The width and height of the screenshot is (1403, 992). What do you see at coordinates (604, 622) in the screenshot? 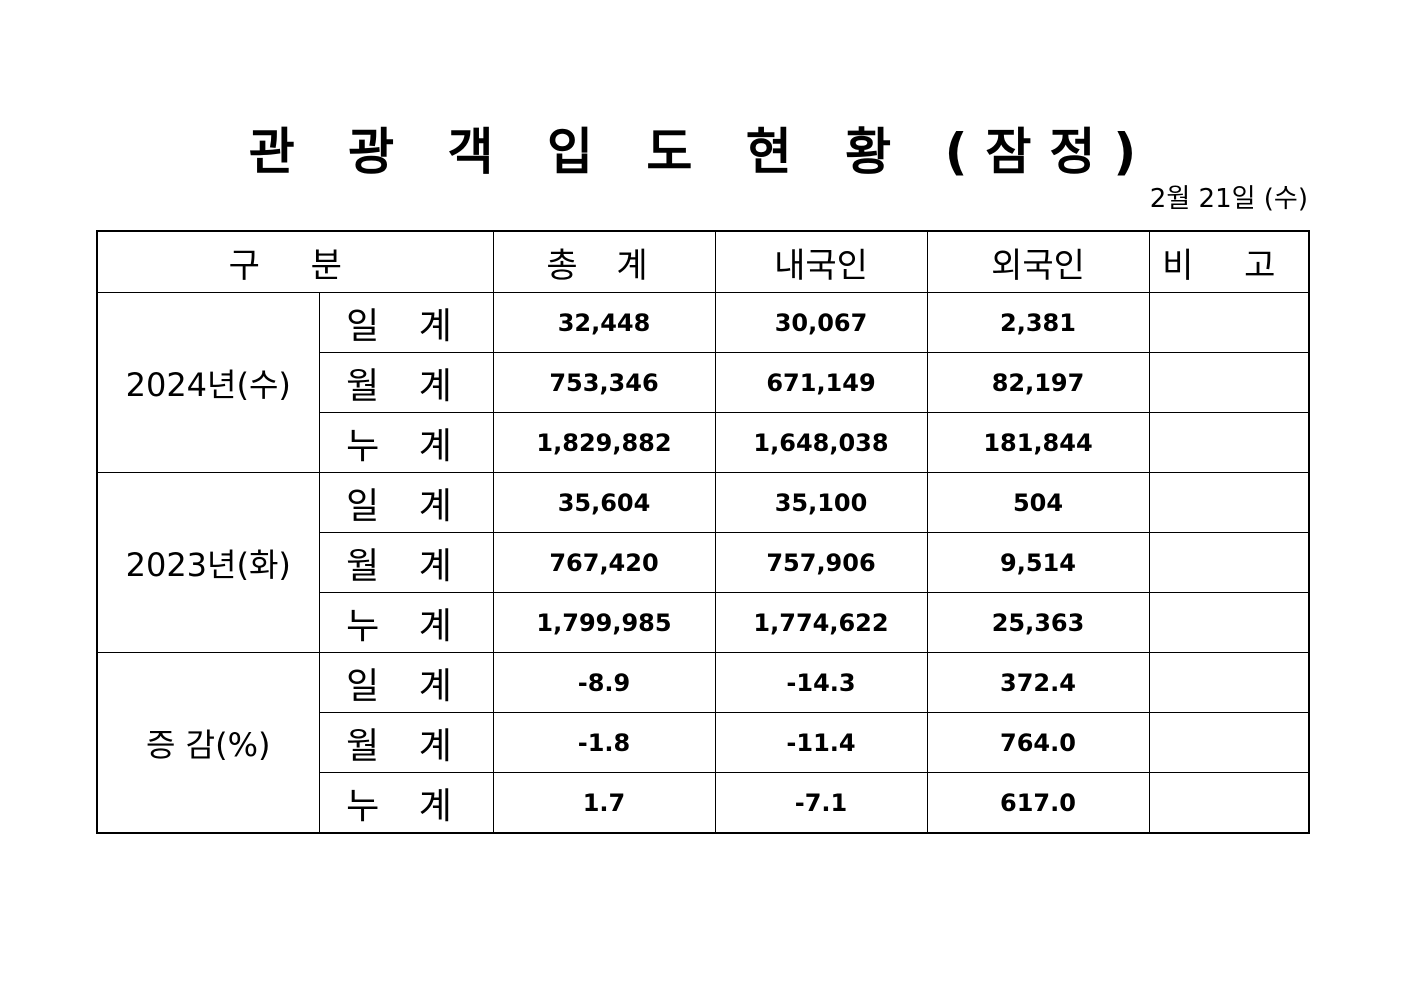
I see `cell-total: 1,799,985` at bounding box center [604, 622].